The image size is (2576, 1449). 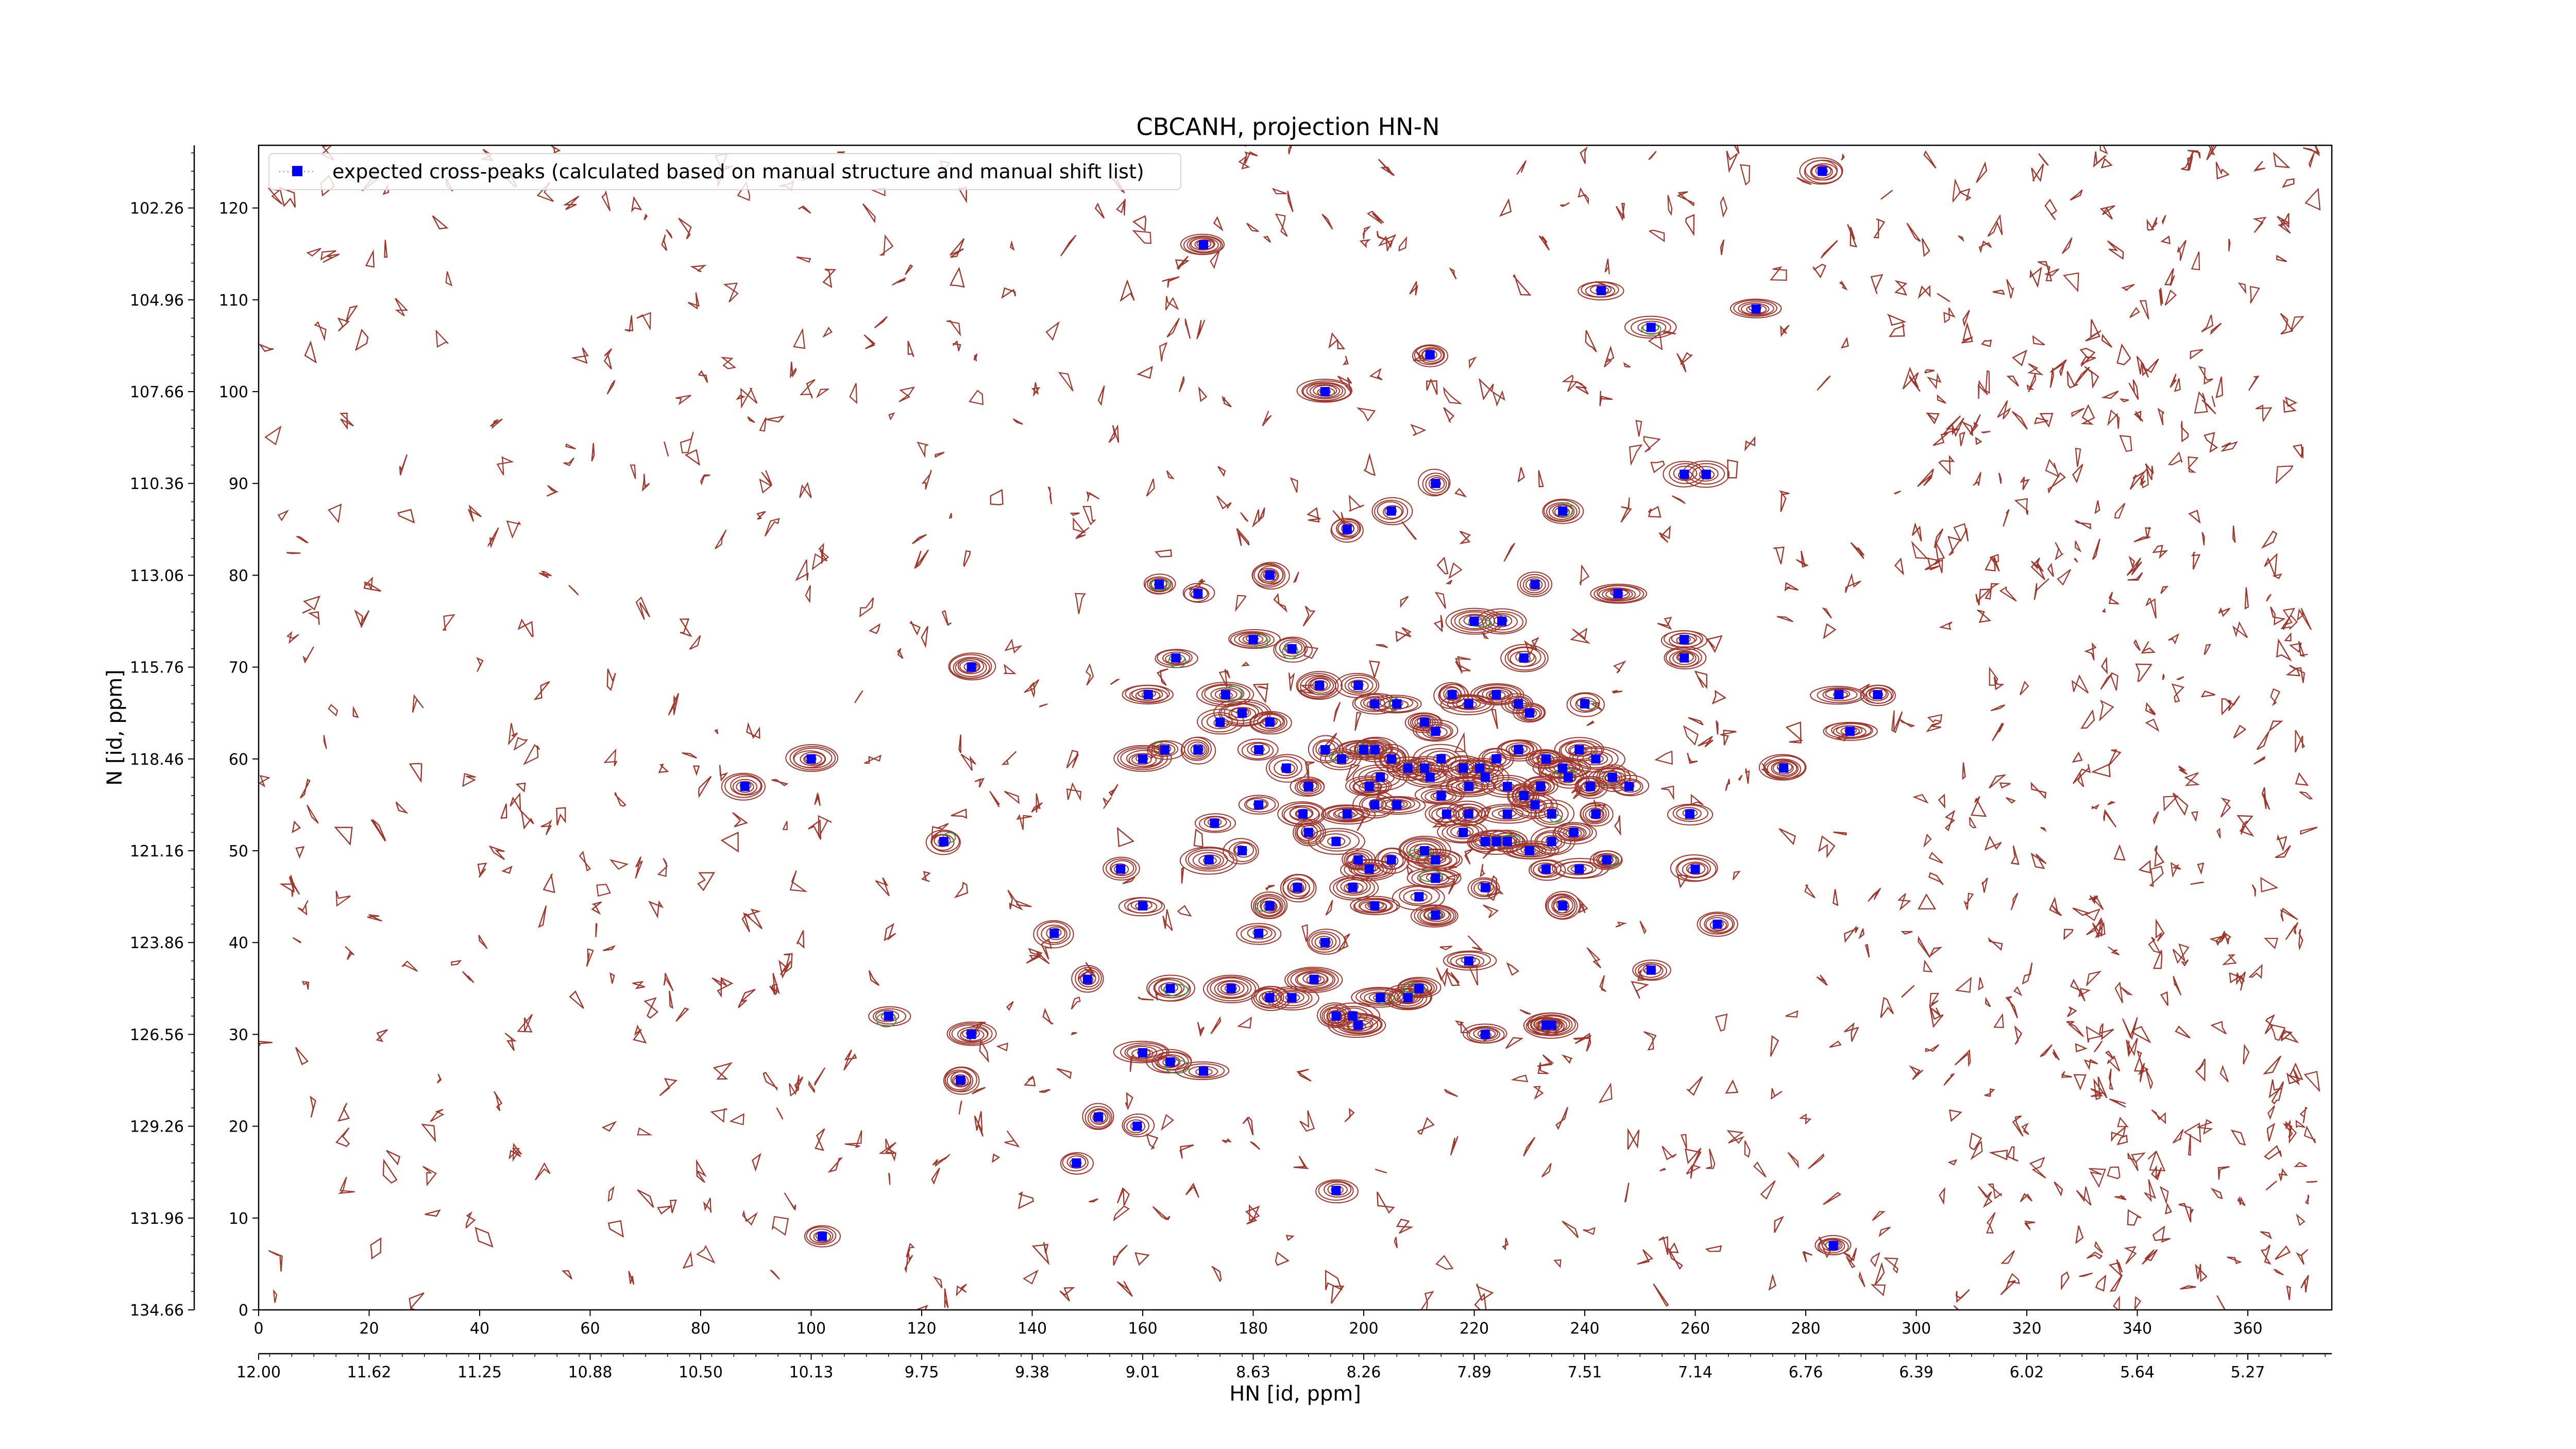 What do you see at coordinates (1143, 1372) in the screenshot?
I see `x-ppm-tick-label: 9.01` at bounding box center [1143, 1372].